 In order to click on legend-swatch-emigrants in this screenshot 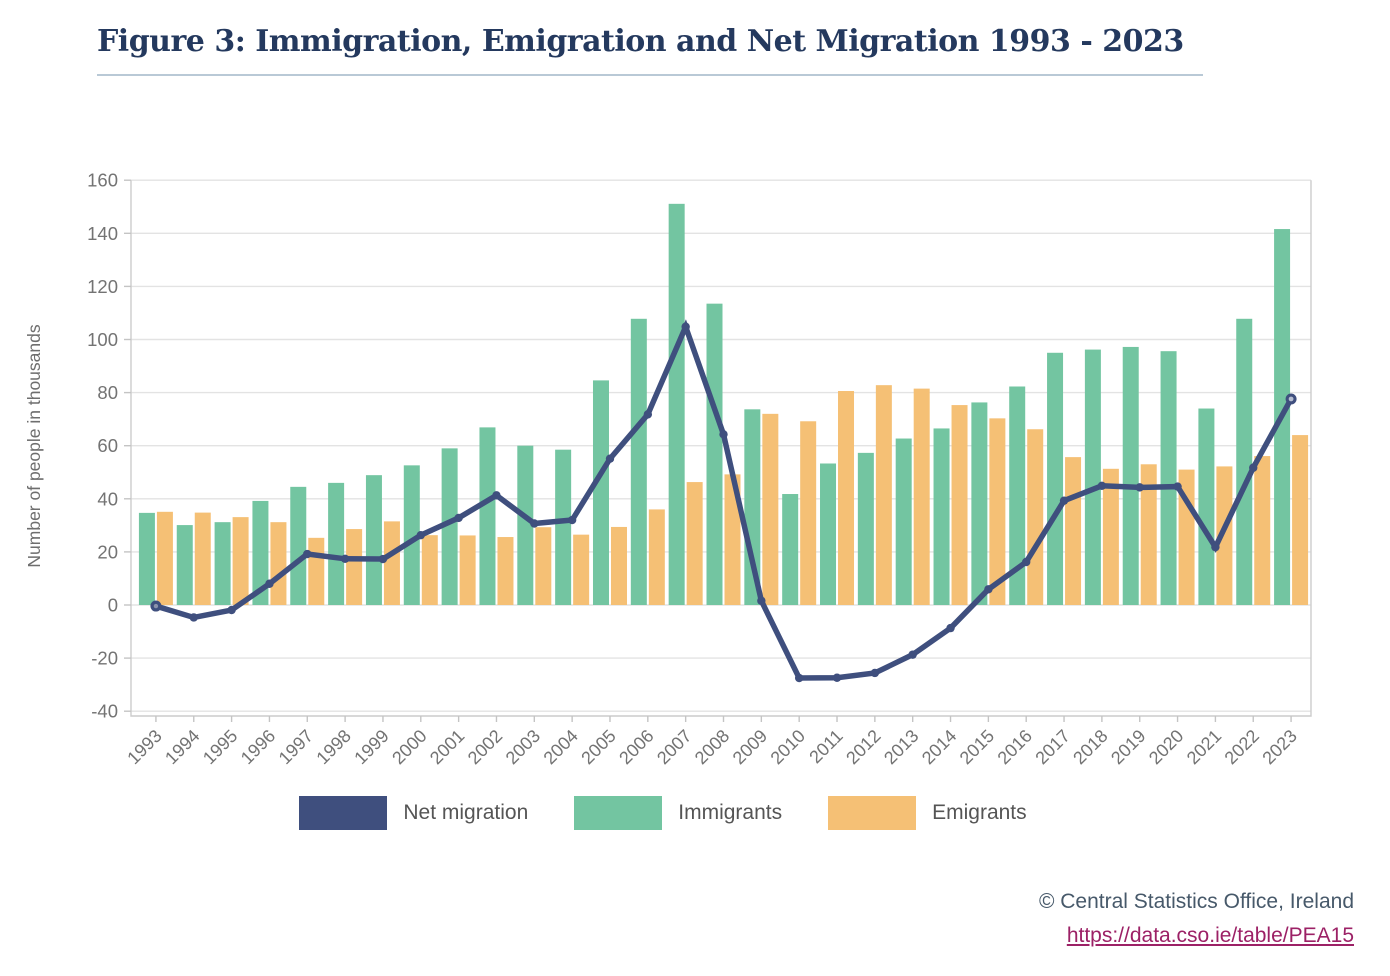, I will do `click(872, 813)`.